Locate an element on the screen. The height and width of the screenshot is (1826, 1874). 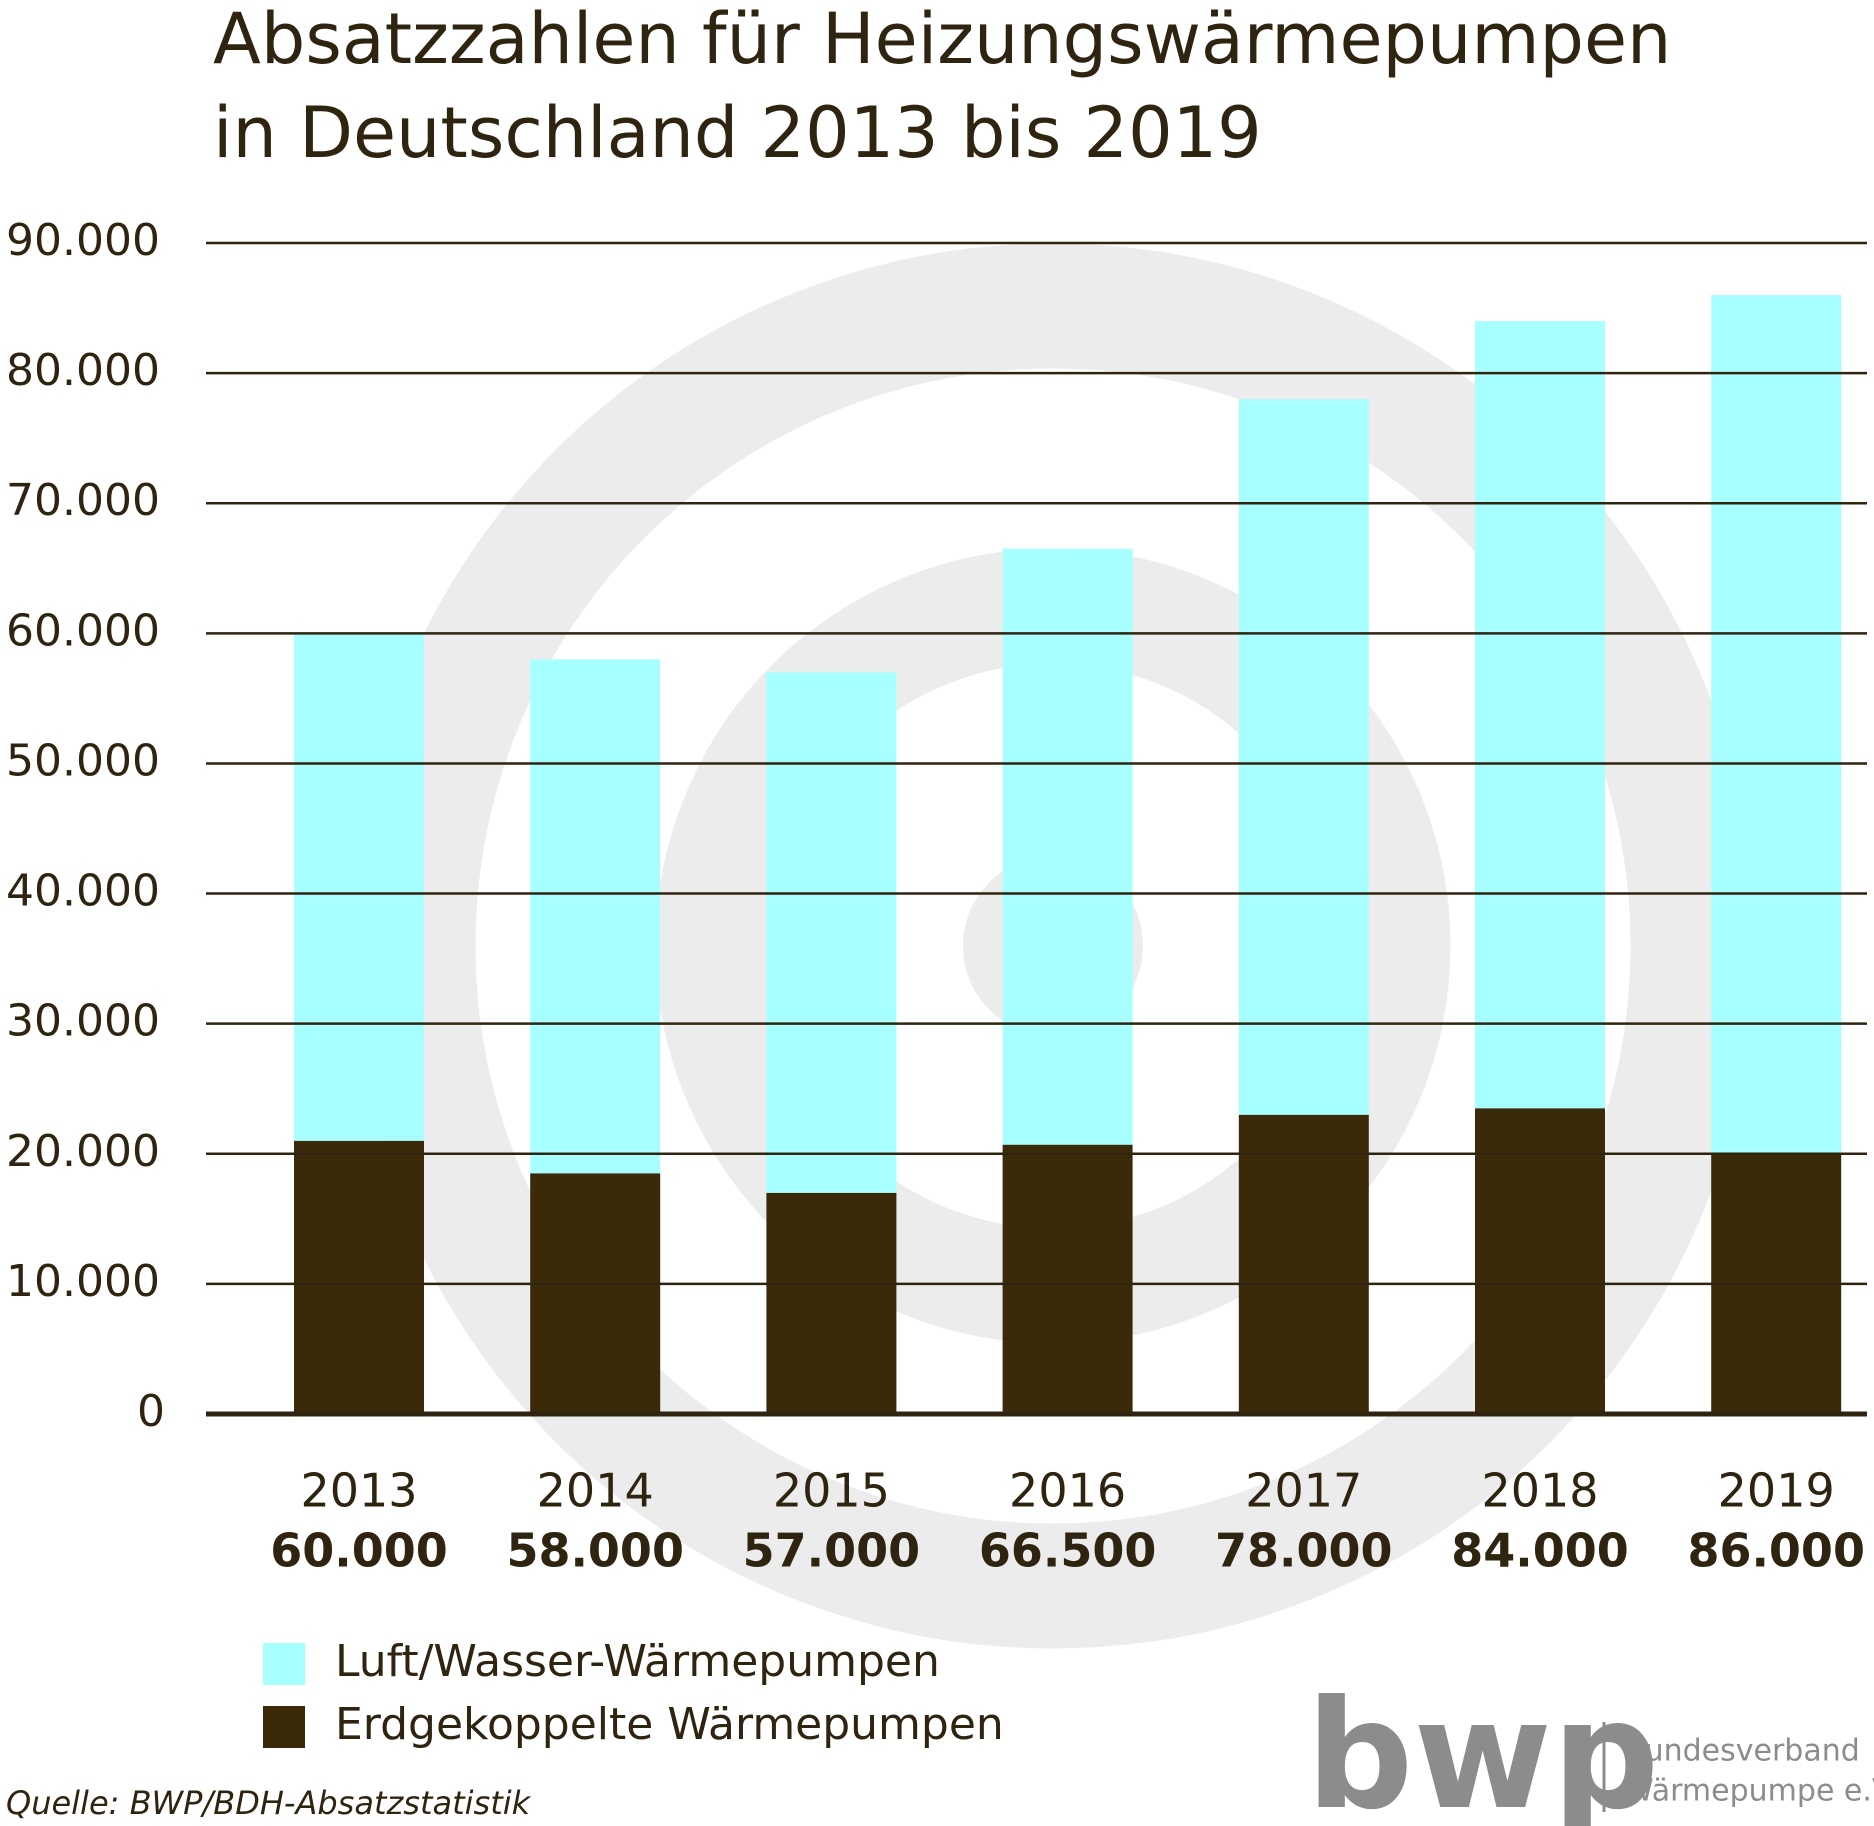
x-tick-label: 2013 is located at coordinates (358, 1491).